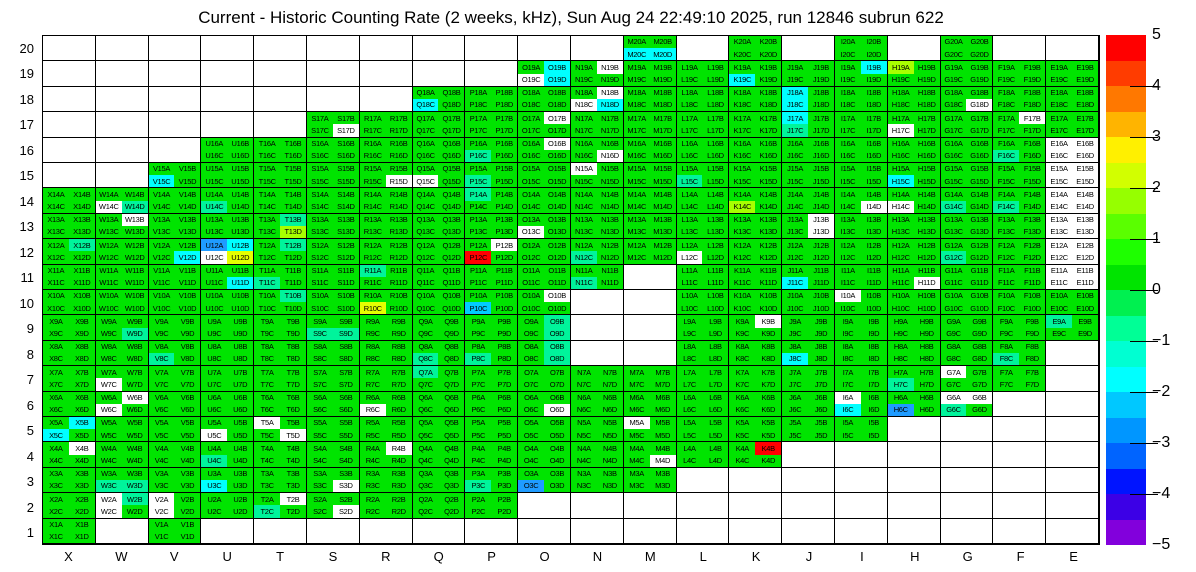 The image size is (1196, 572). What do you see at coordinates (531, 486) in the screenshot?
I see `quadrant-label: O3C` at bounding box center [531, 486].